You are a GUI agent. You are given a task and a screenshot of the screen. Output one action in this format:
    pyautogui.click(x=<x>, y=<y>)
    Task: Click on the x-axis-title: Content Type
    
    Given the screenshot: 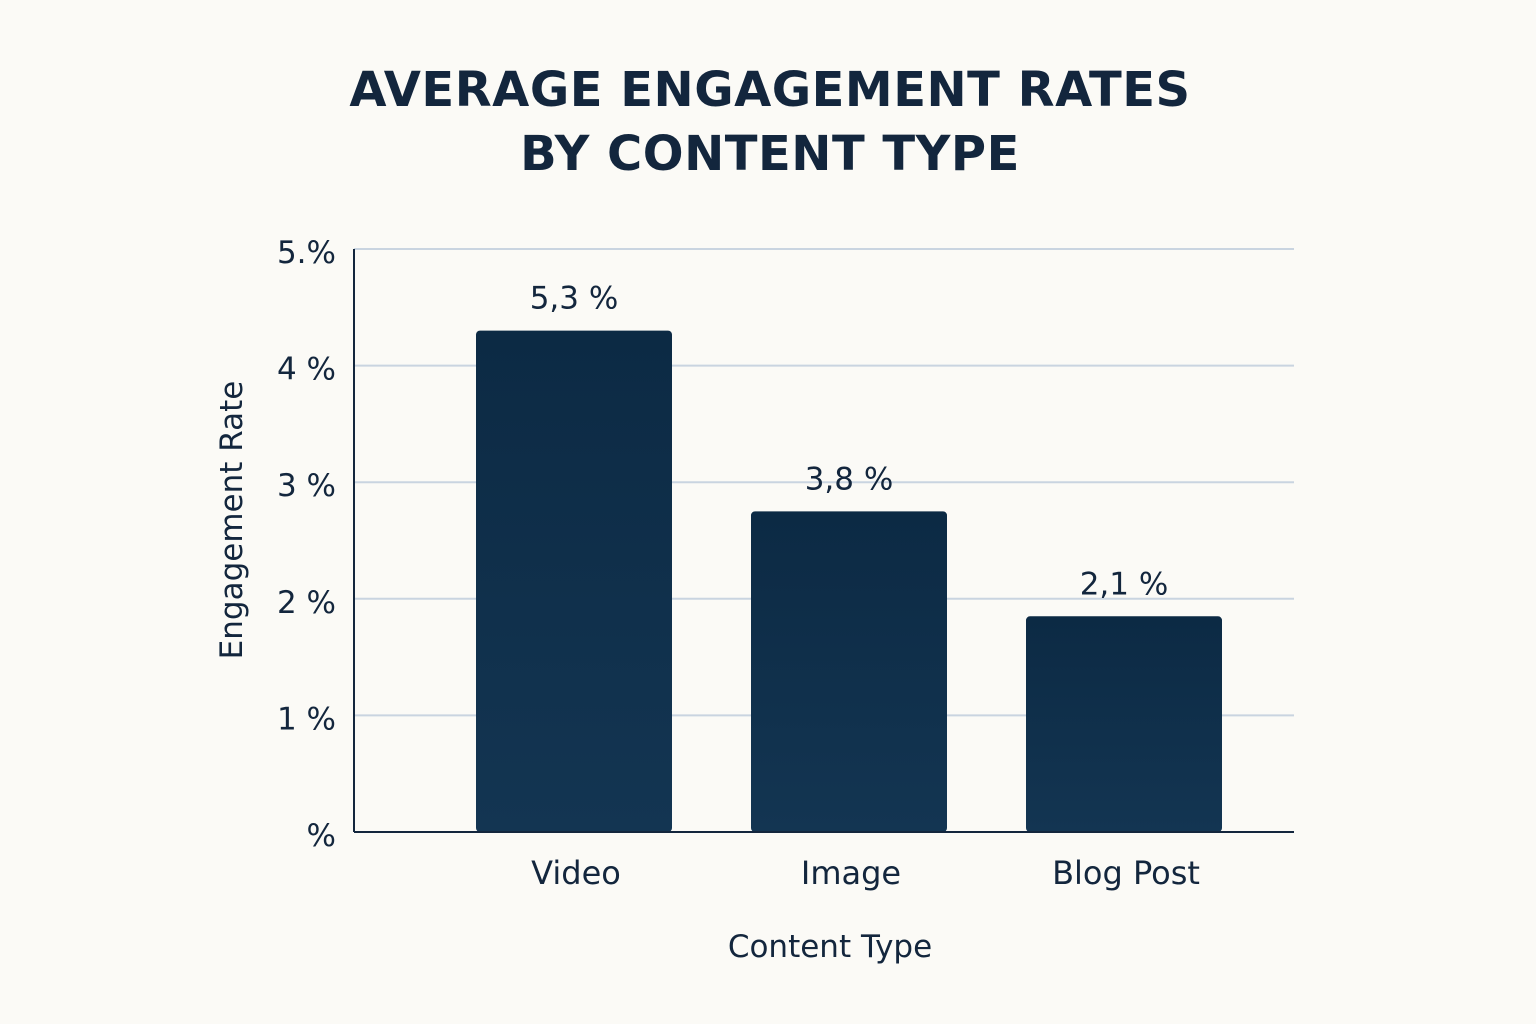 What is the action you would take?
    pyautogui.click(x=830, y=947)
    